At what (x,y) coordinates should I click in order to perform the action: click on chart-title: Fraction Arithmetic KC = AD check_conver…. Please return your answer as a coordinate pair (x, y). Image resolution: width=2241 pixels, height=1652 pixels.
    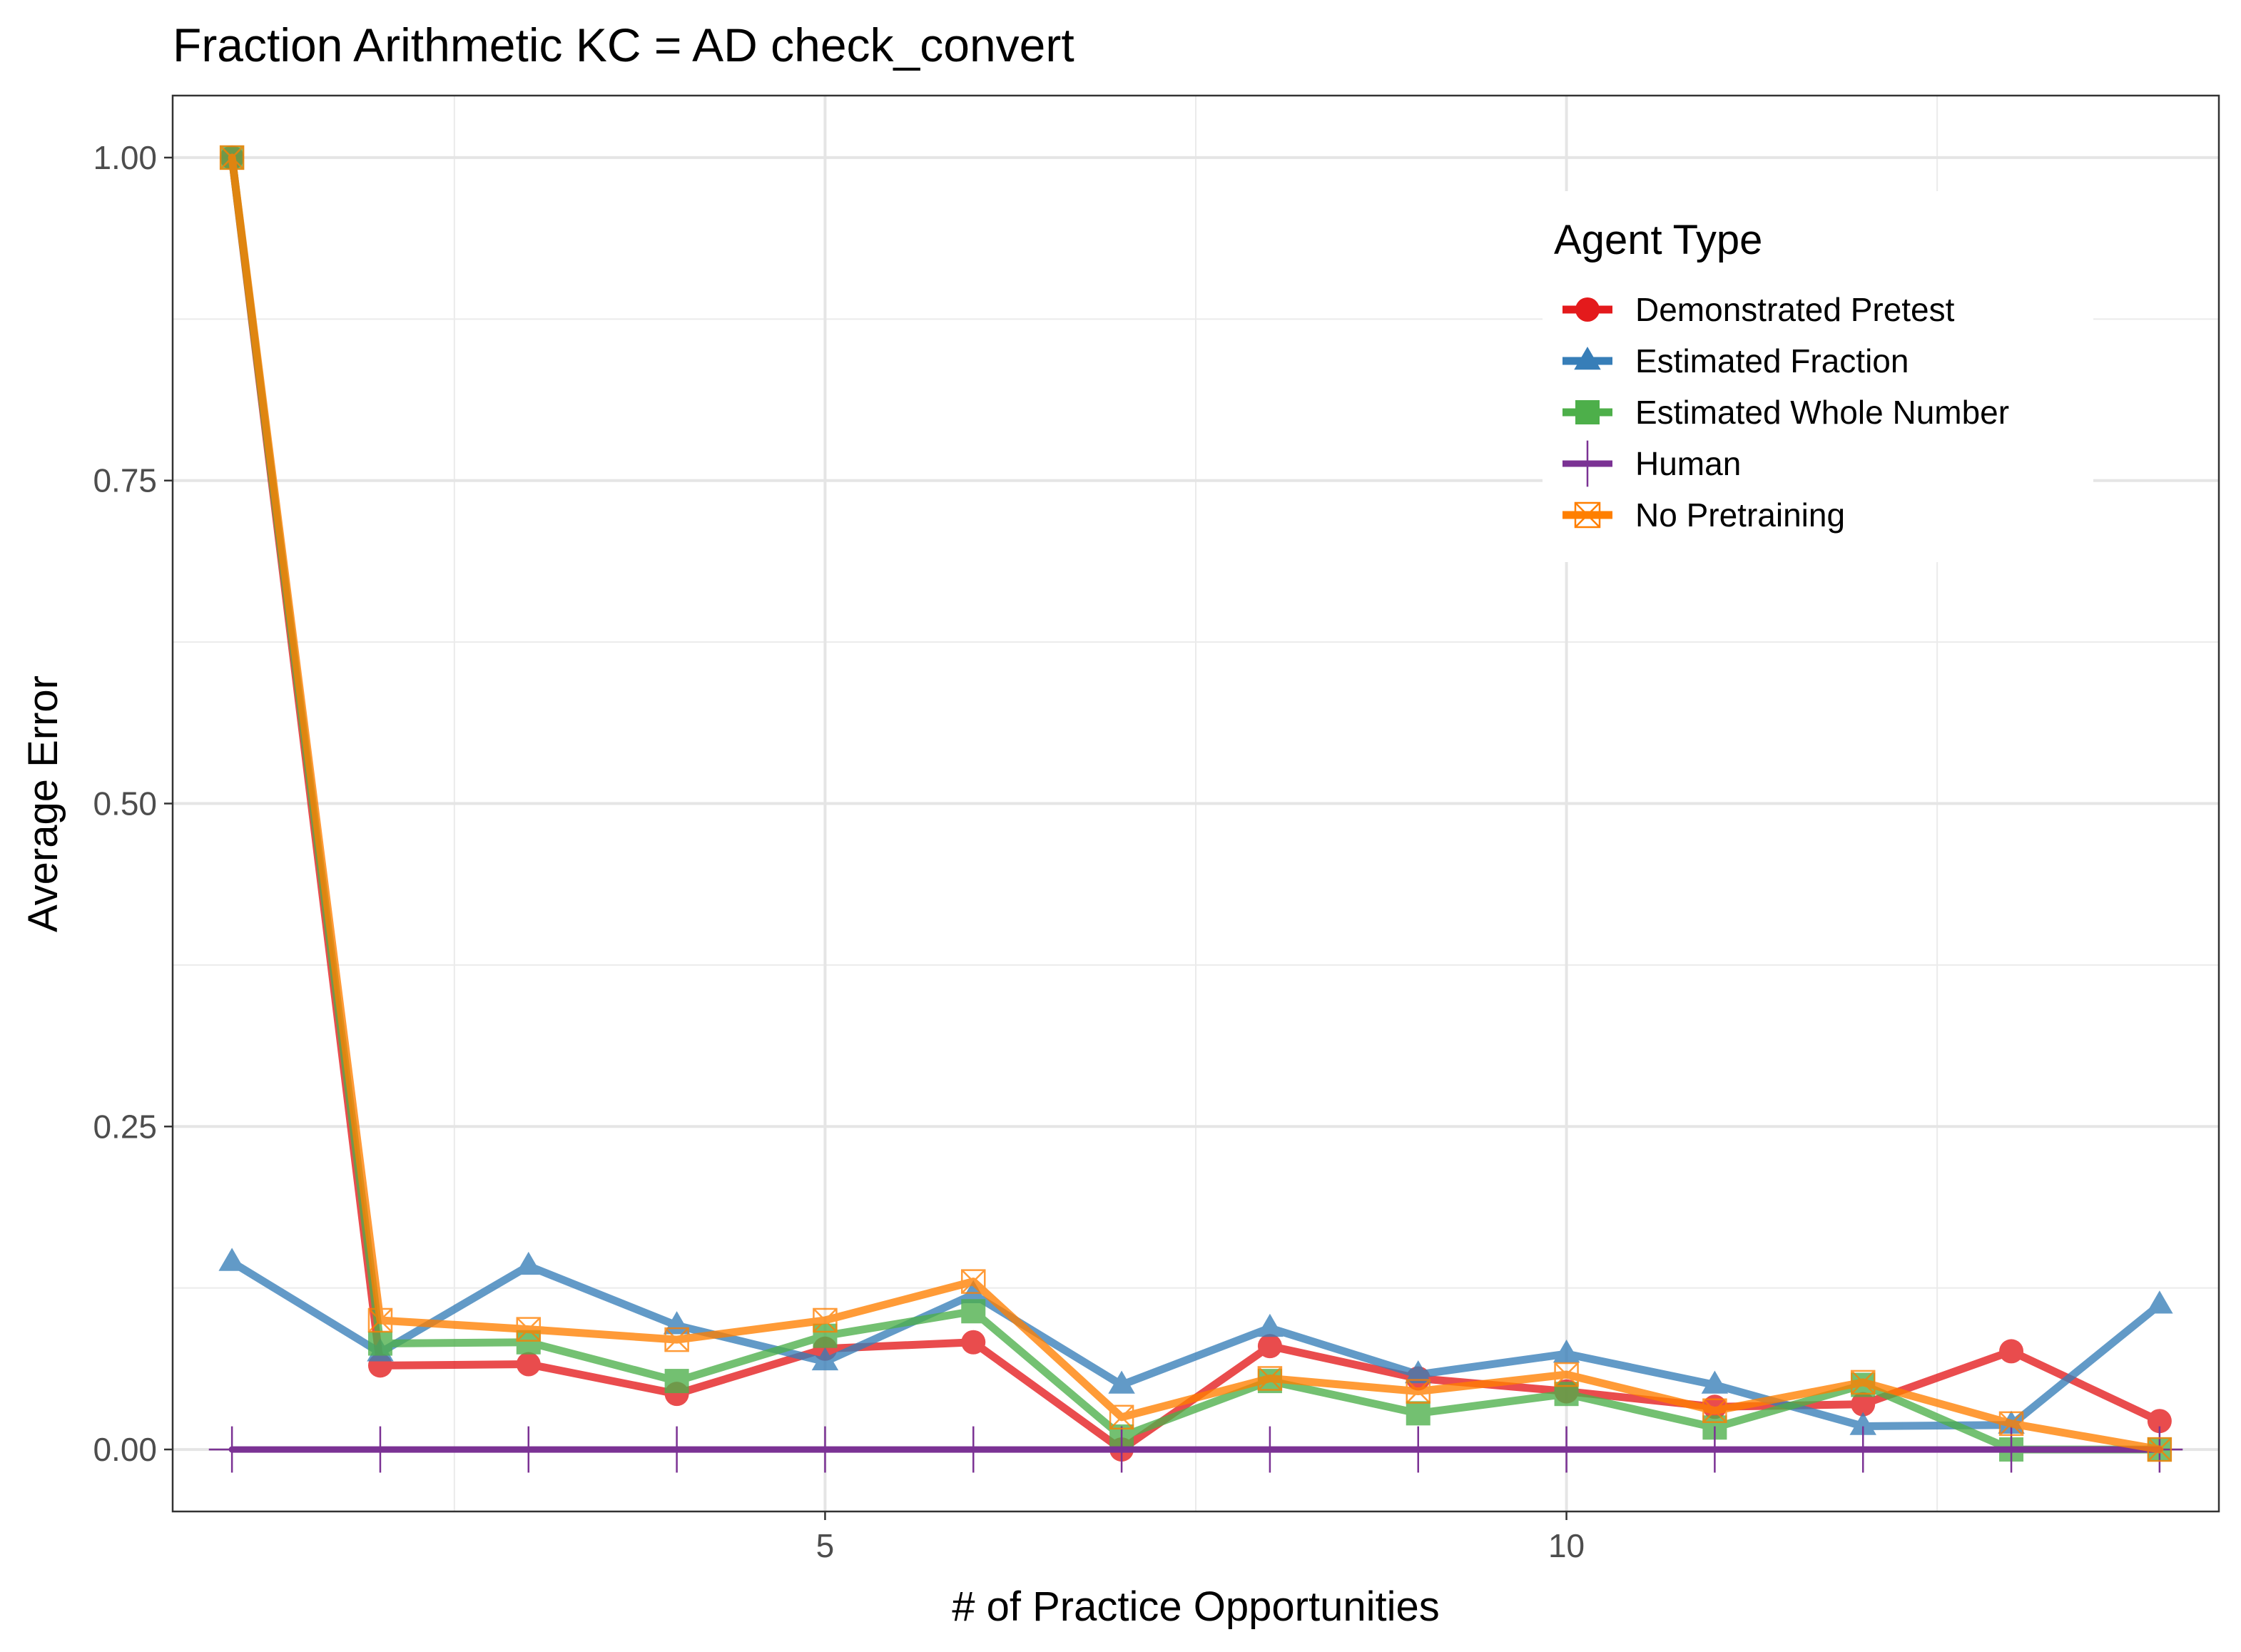
    Looking at the image, I should click on (624, 45).